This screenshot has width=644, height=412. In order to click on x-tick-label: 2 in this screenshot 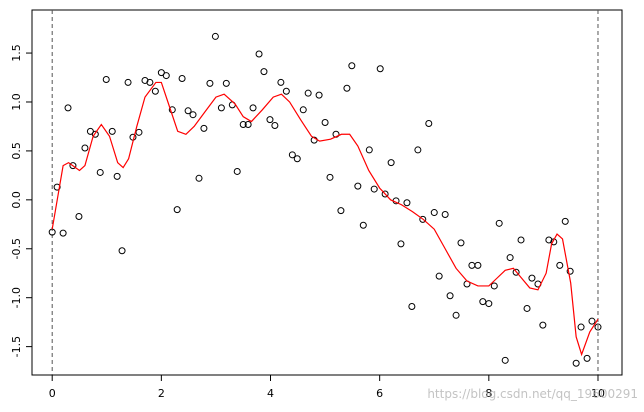, I will do `click(161, 393)`.